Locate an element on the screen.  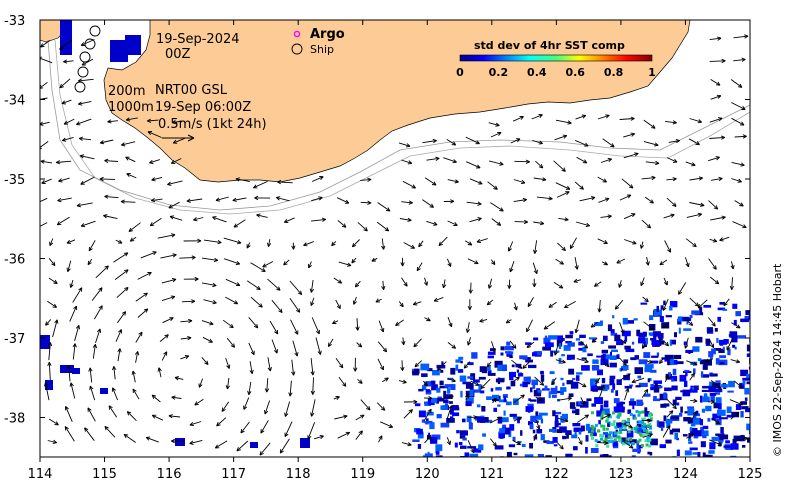
credit-label: © IMOS 22-Sep-2024 14:45 Hobart is located at coordinates (777, 360).